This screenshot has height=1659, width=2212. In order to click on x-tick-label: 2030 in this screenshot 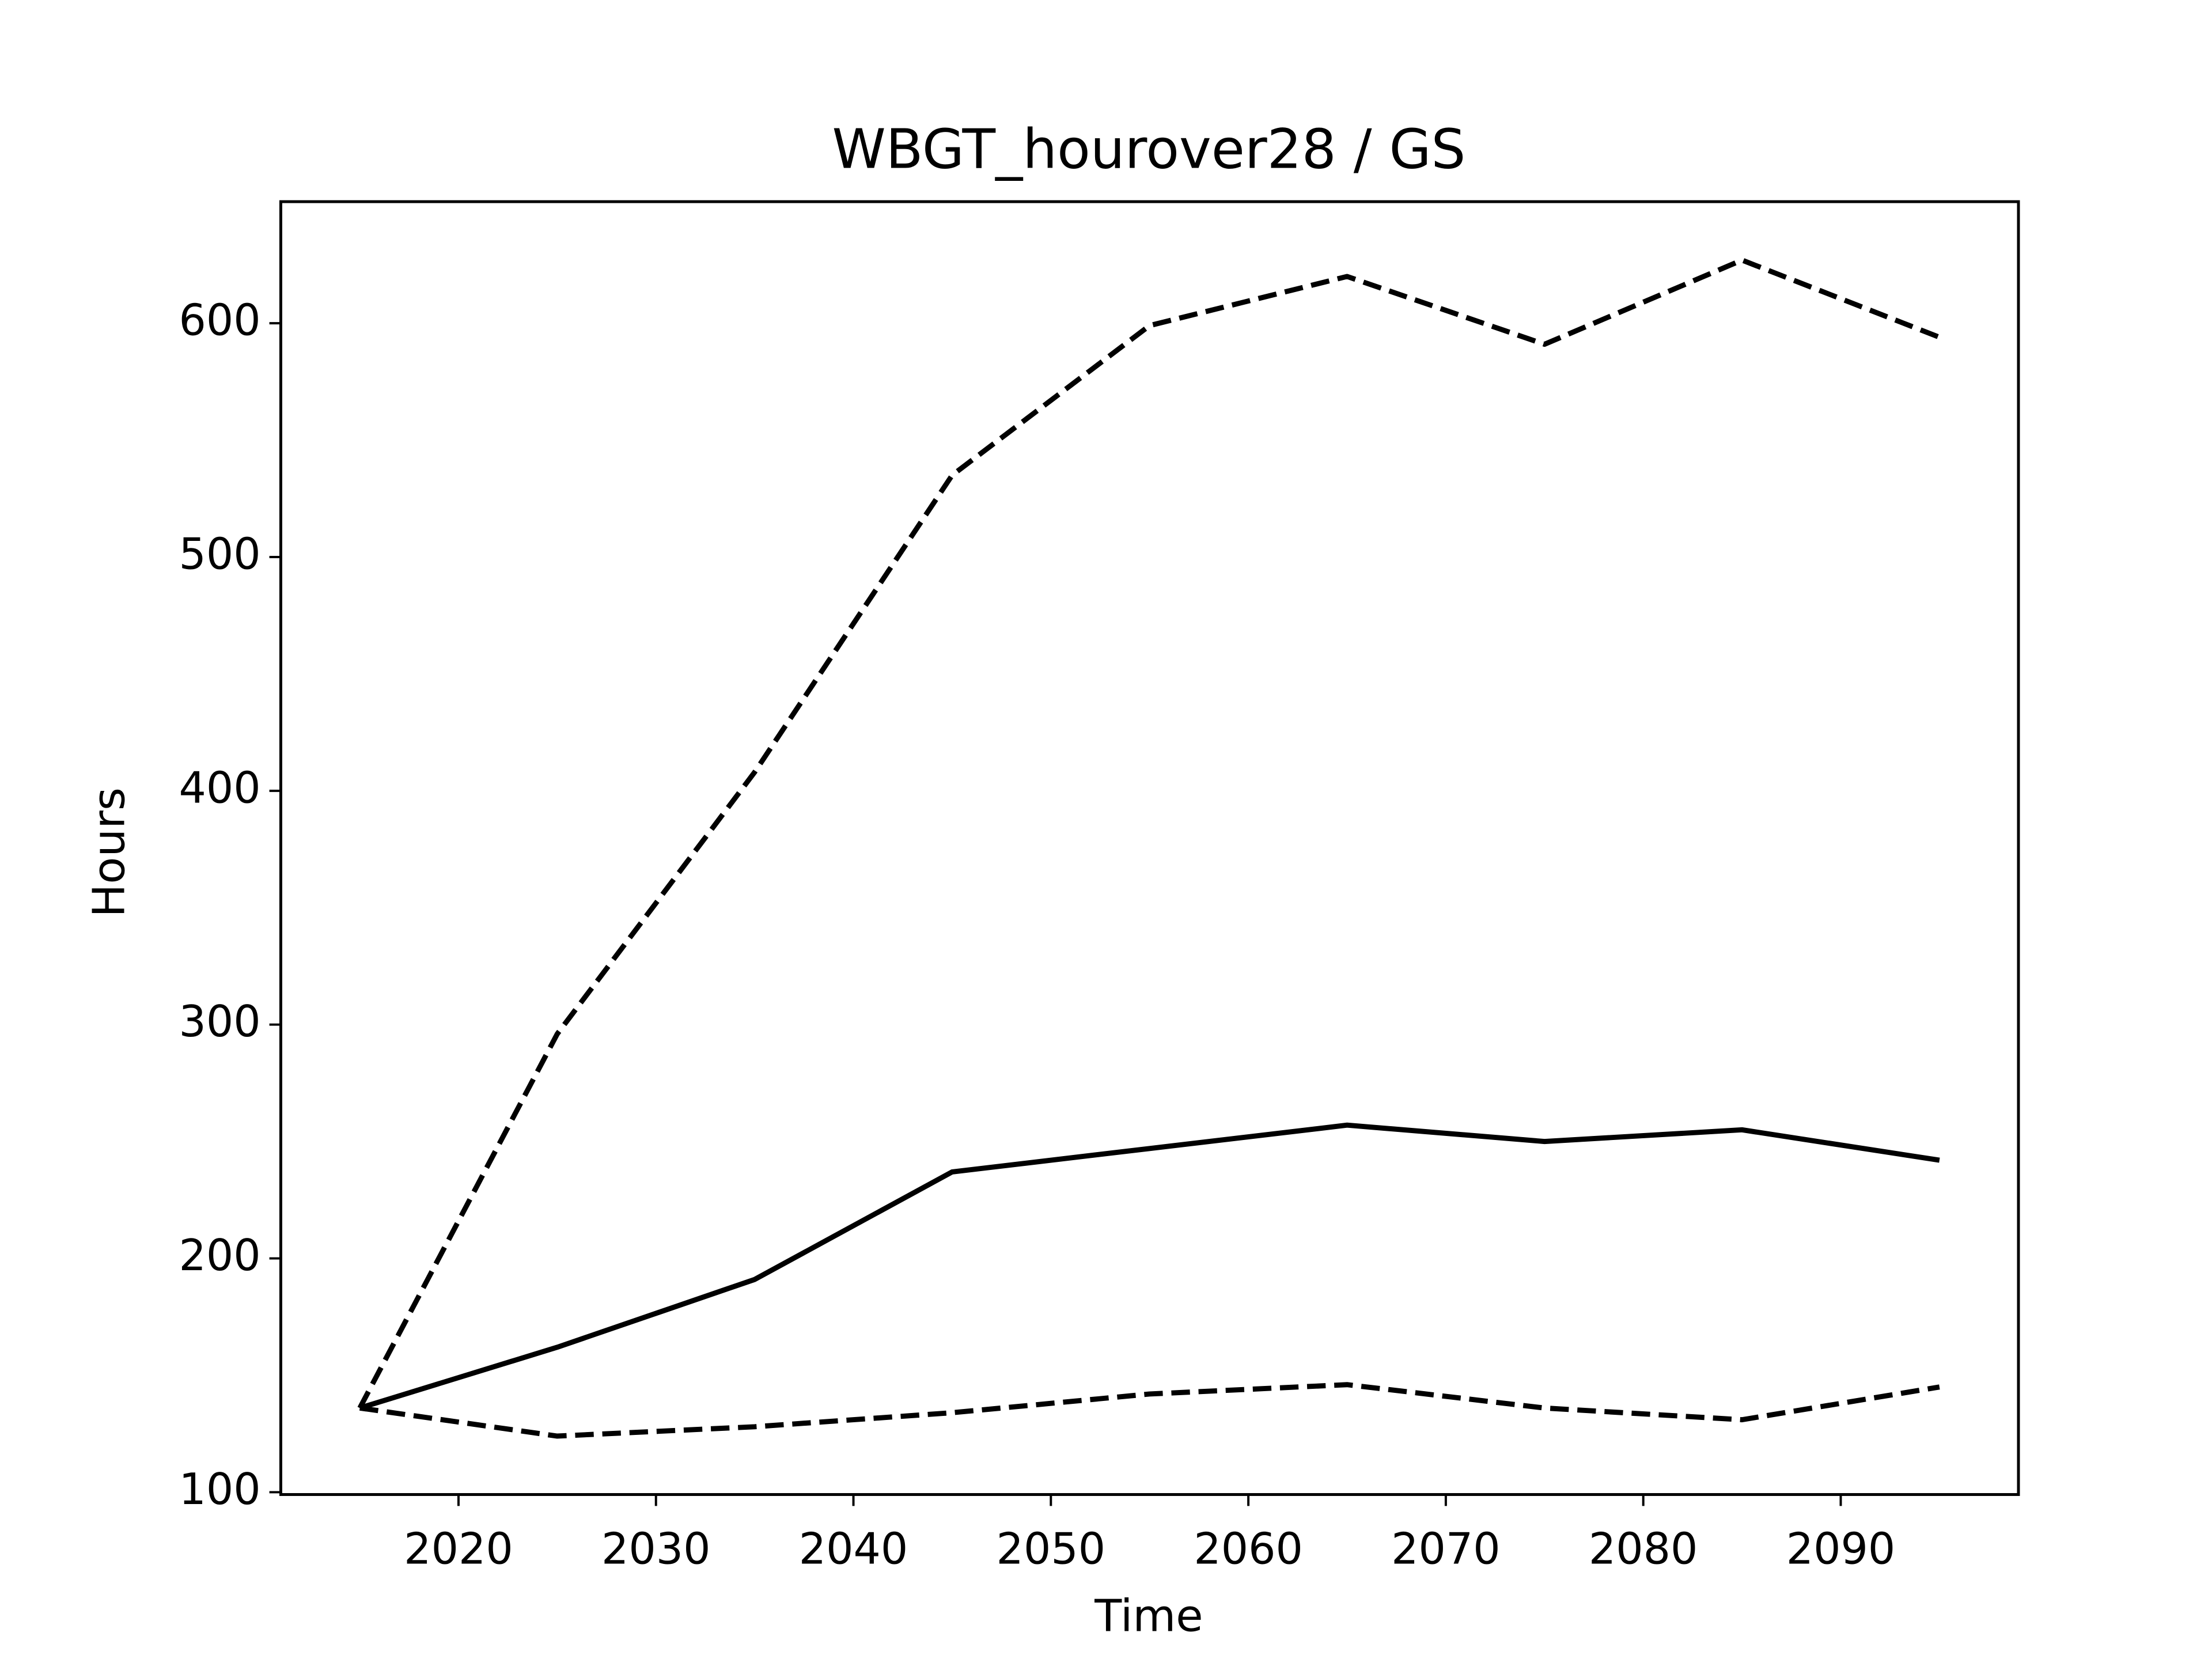, I will do `click(656, 1549)`.